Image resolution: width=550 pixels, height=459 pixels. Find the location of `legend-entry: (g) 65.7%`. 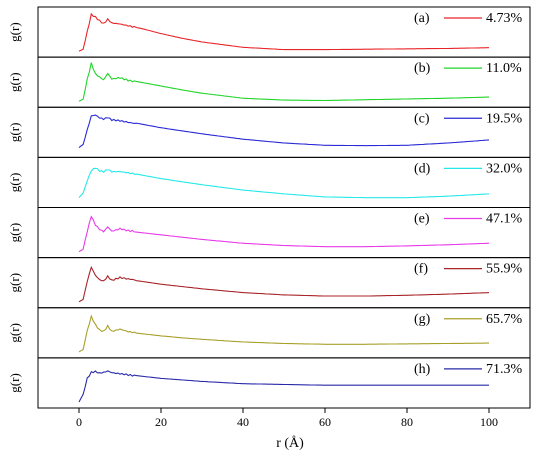

legend-entry: (g) 65.7% is located at coordinates (468, 319).